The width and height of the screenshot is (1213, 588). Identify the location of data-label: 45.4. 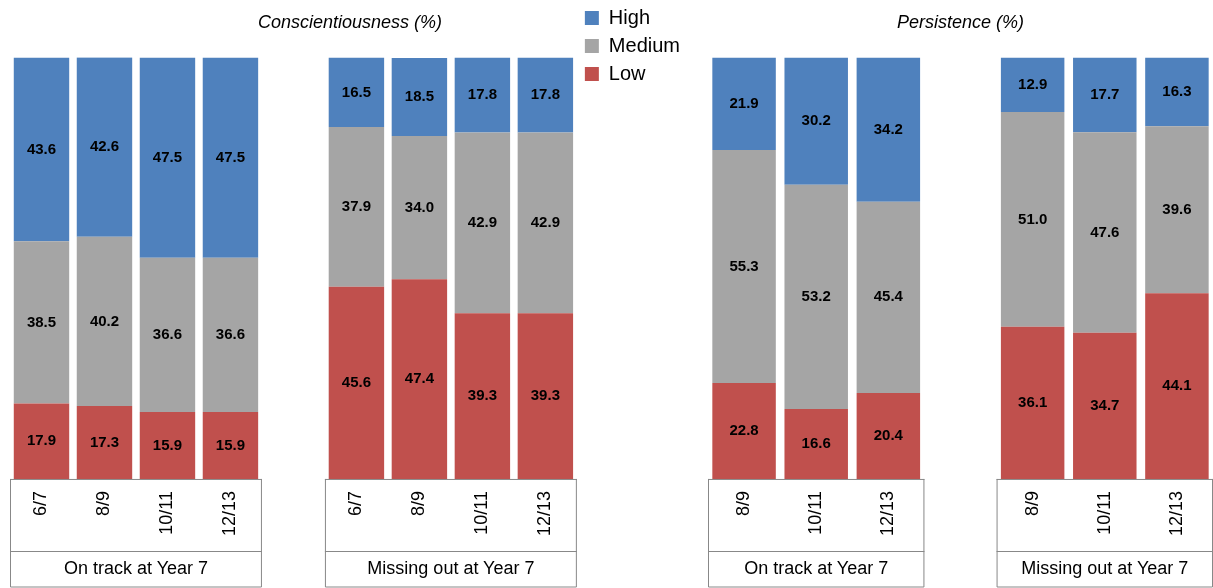
(888, 296).